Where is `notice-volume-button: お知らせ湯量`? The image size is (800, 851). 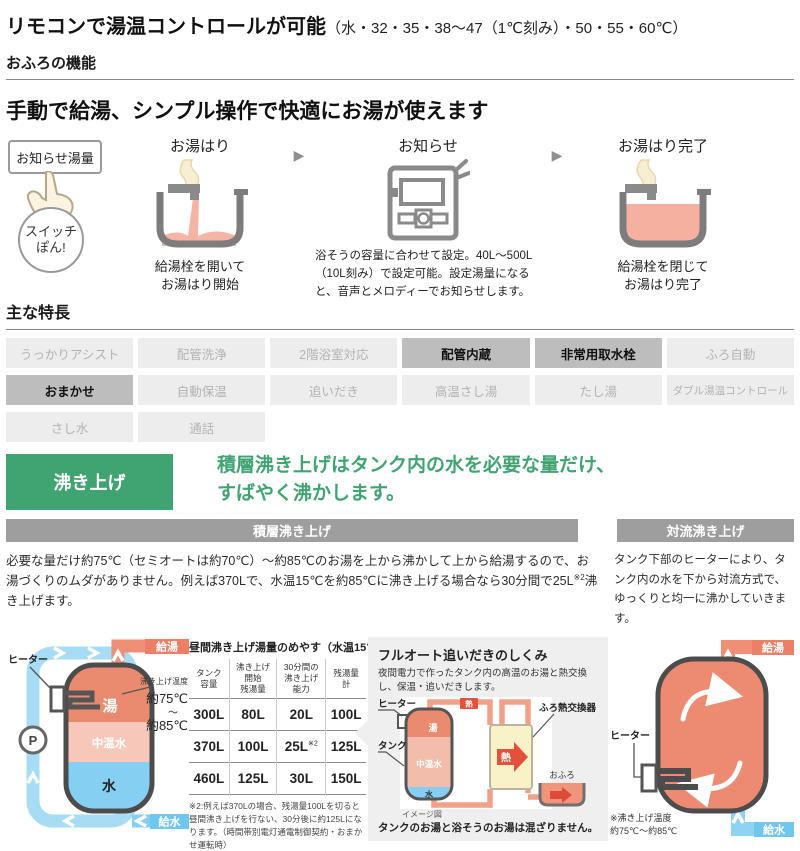 notice-volume-button: お知らせ湯量 is located at coordinates (55, 157).